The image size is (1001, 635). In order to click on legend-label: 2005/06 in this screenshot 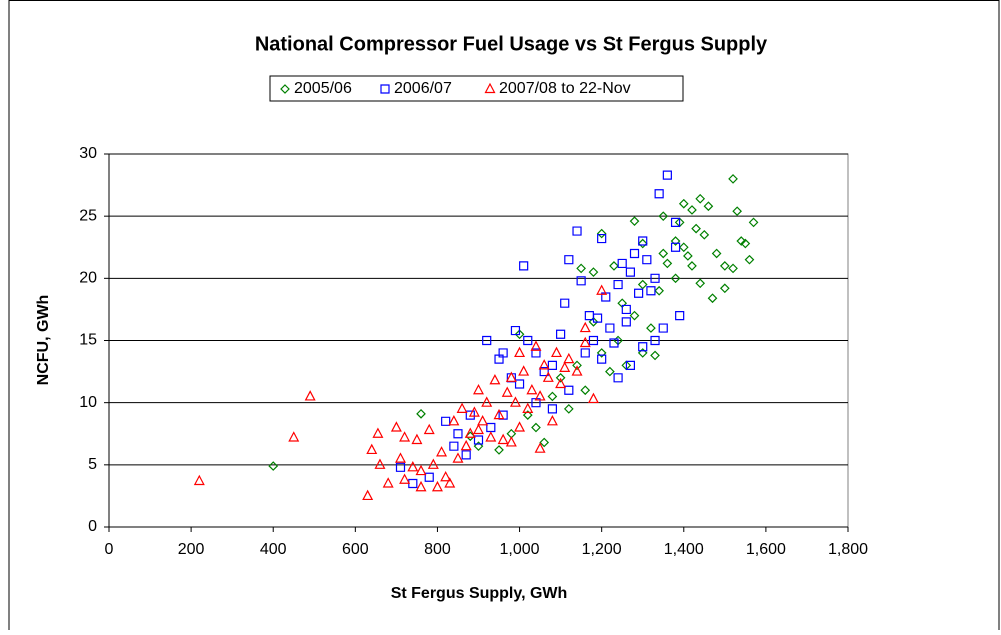, I will do `click(323, 88)`.